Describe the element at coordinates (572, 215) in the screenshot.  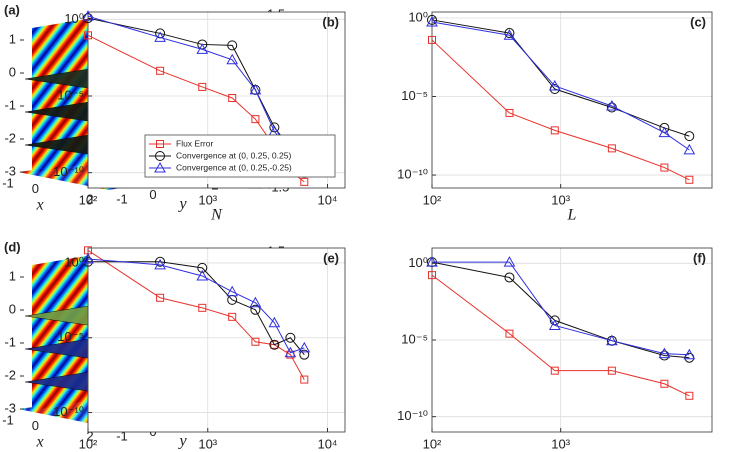
I see `x-axis-label: L` at that location.